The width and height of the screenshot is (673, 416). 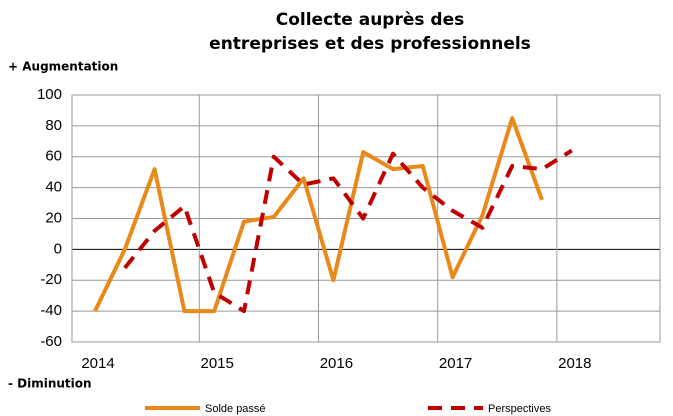 I want to click on y-tick-label: 40, so click(x=53, y=187).